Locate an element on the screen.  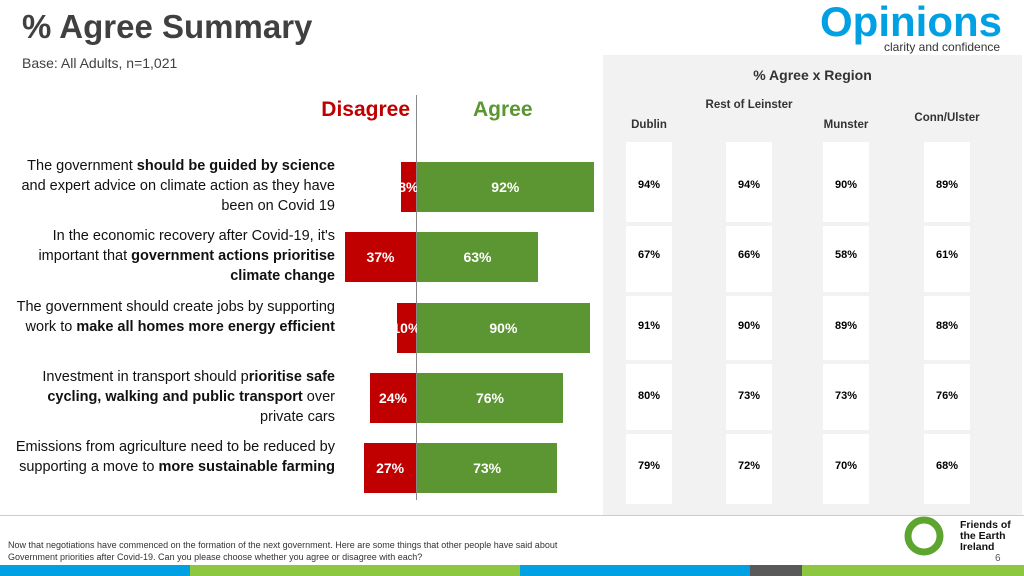
legend-label: Agree is located at coordinates (503, 109).